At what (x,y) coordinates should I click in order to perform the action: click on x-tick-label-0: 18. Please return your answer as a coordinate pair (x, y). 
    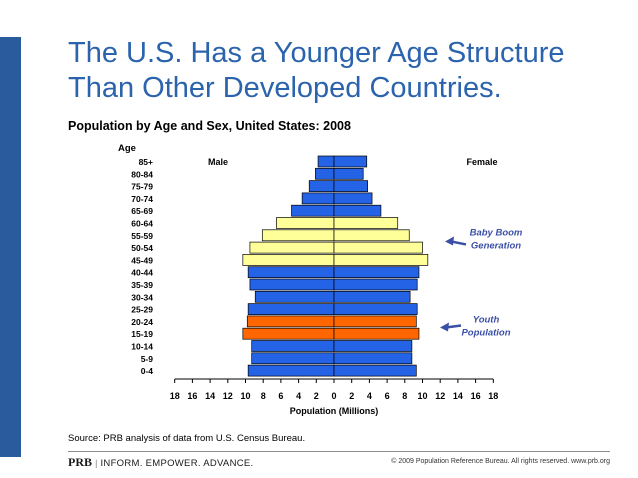
    Looking at the image, I should click on (175, 396).